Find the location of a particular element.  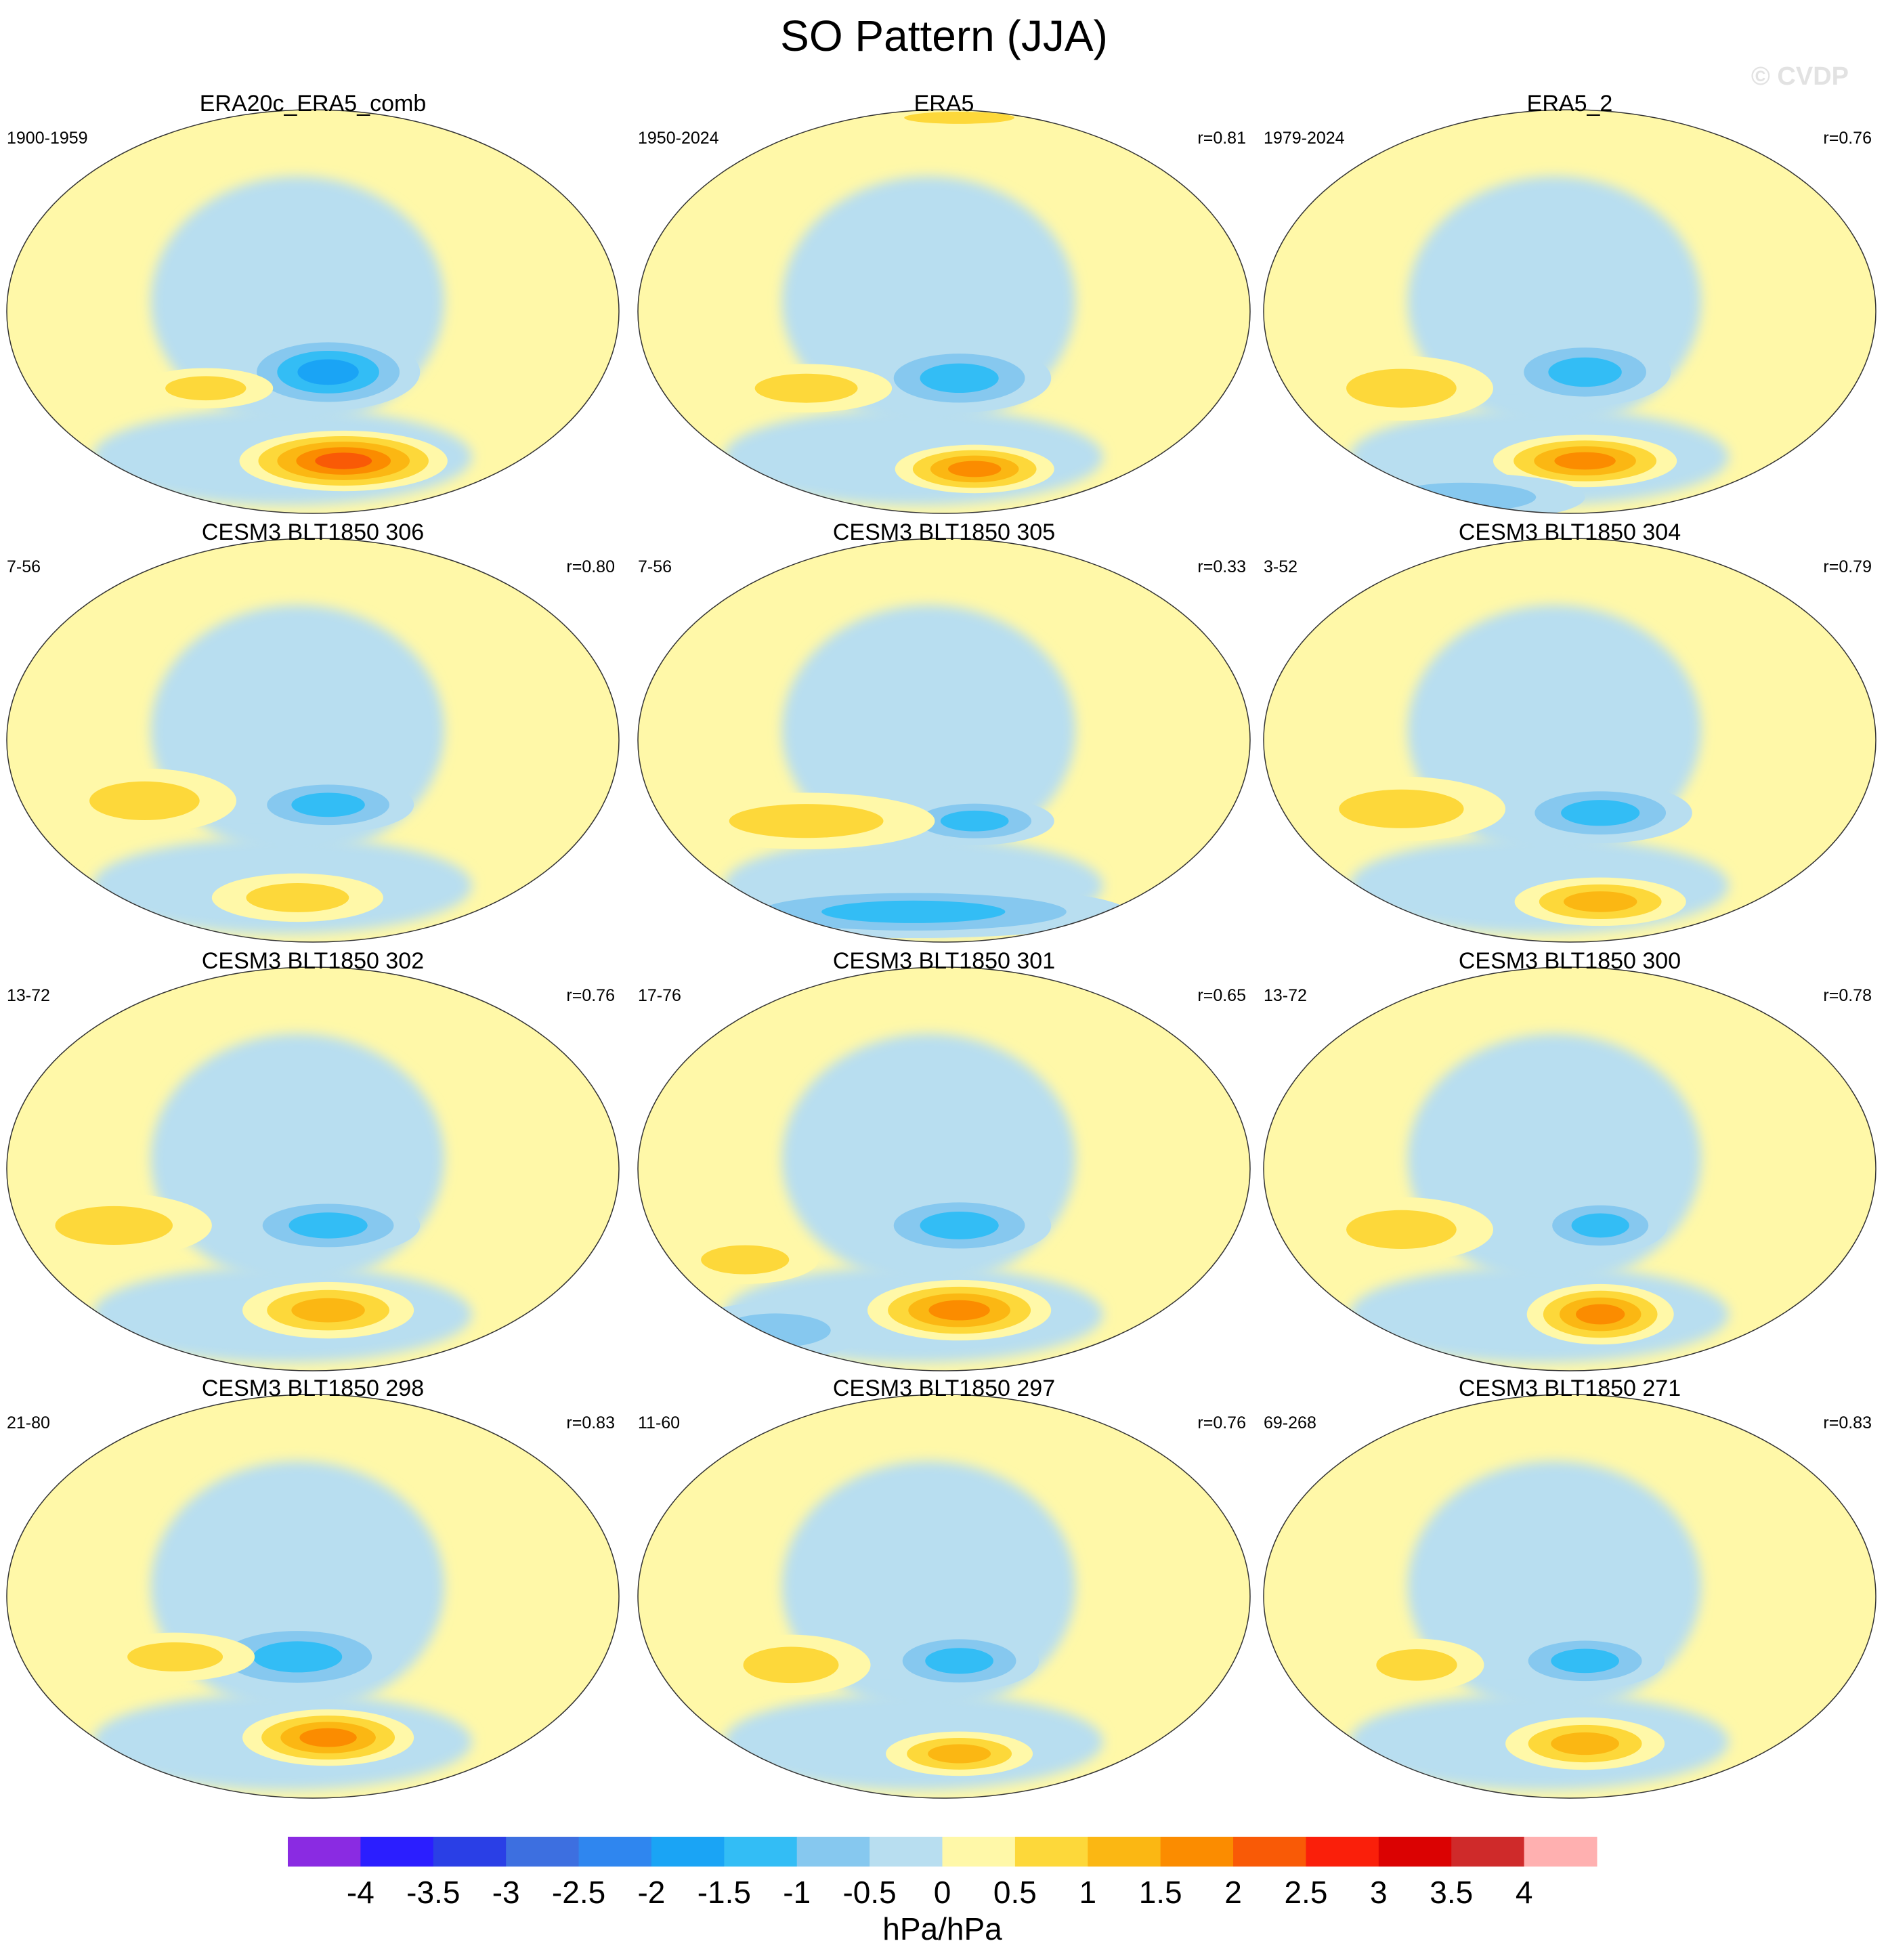

colorbar-tick-label: 4 is located at coordinates (1524, 1892).